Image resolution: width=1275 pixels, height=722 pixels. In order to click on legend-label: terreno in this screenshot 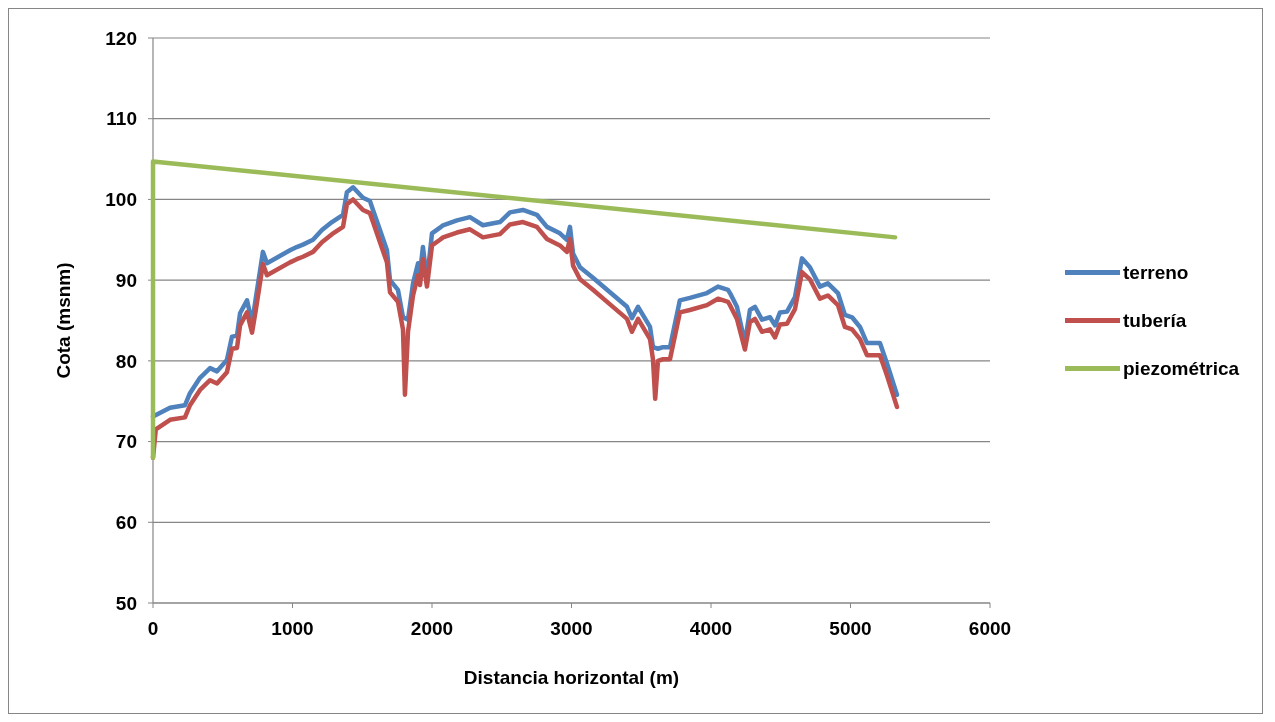, I will do `click(1156, 273)`.